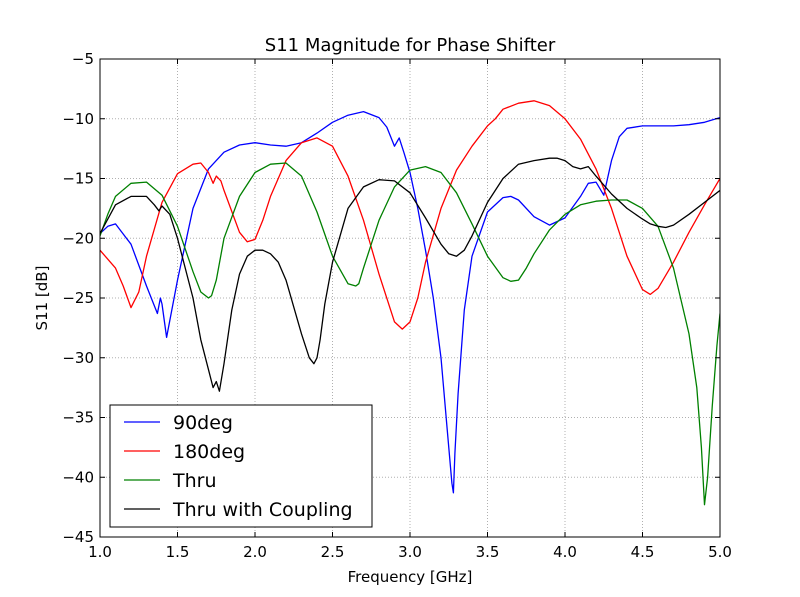  What do you see at coordinates (100, 552) in the screenshot?
I see `x-tick-label: 1.0` at bounding box center [100, 552].